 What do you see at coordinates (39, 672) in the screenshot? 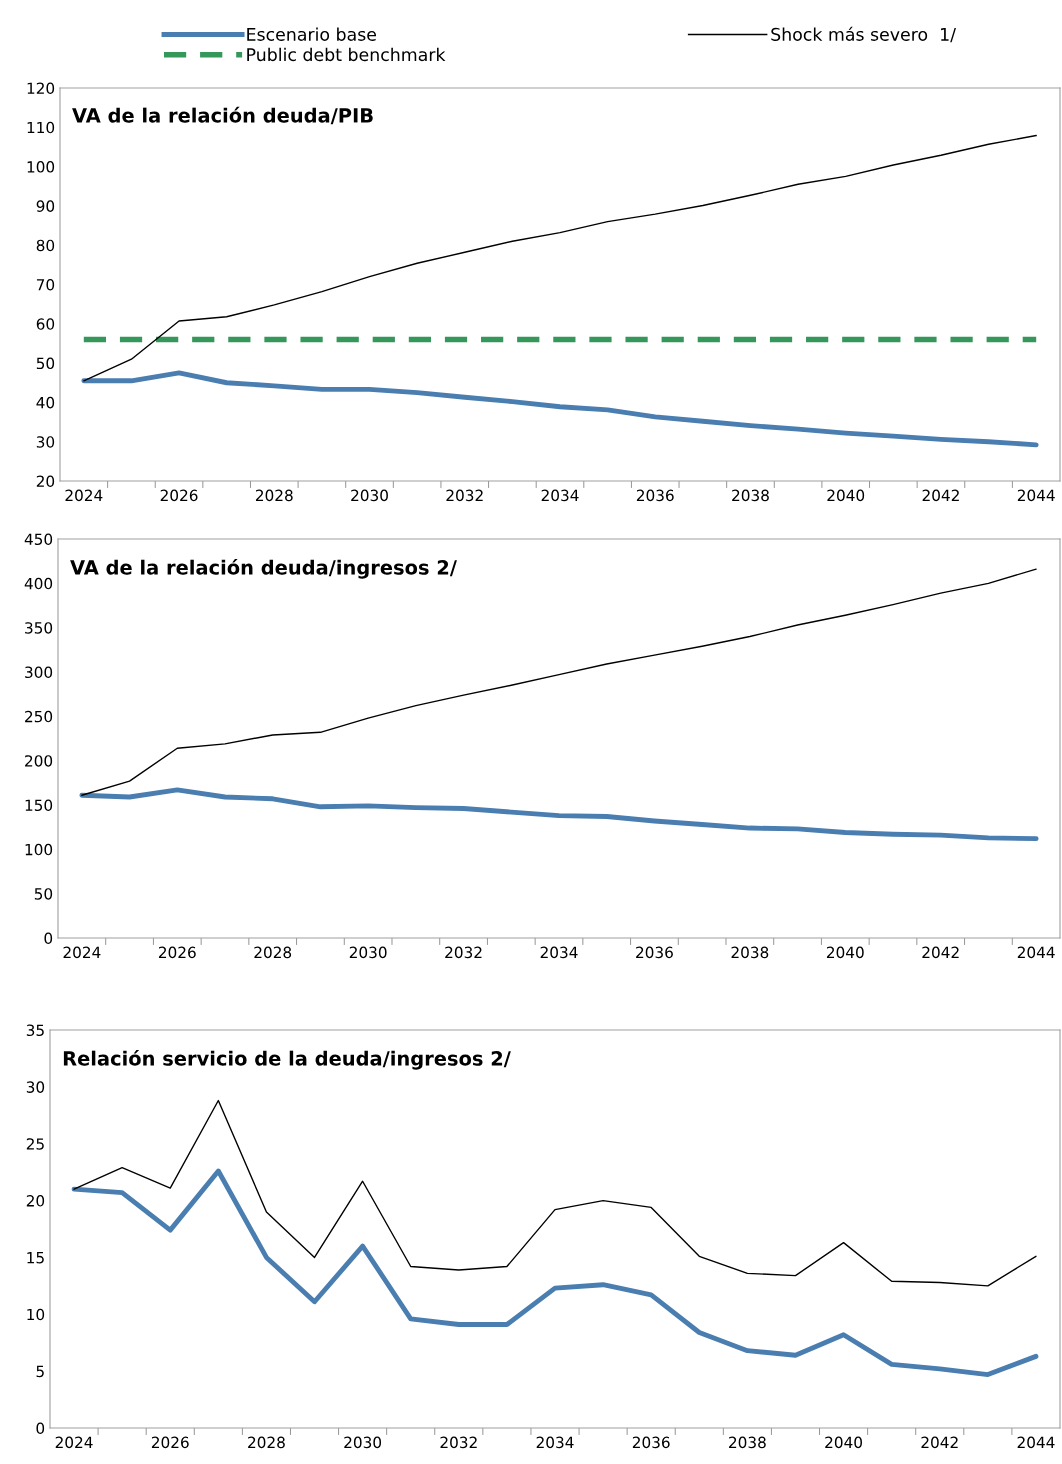
I see `y-tick-label: 300` at bounding box center [39, 672].